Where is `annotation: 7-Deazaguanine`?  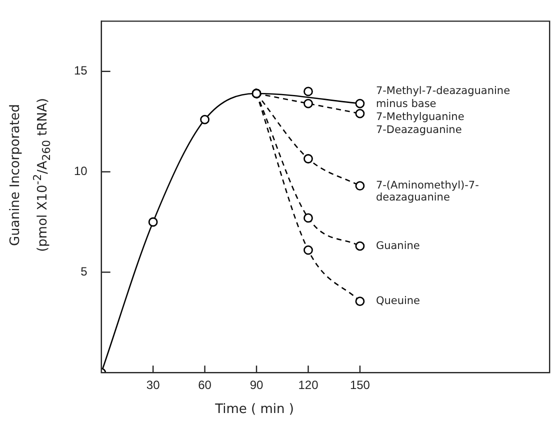
annotation: 7-Deazaguanine is located at coordinates (419, 130).